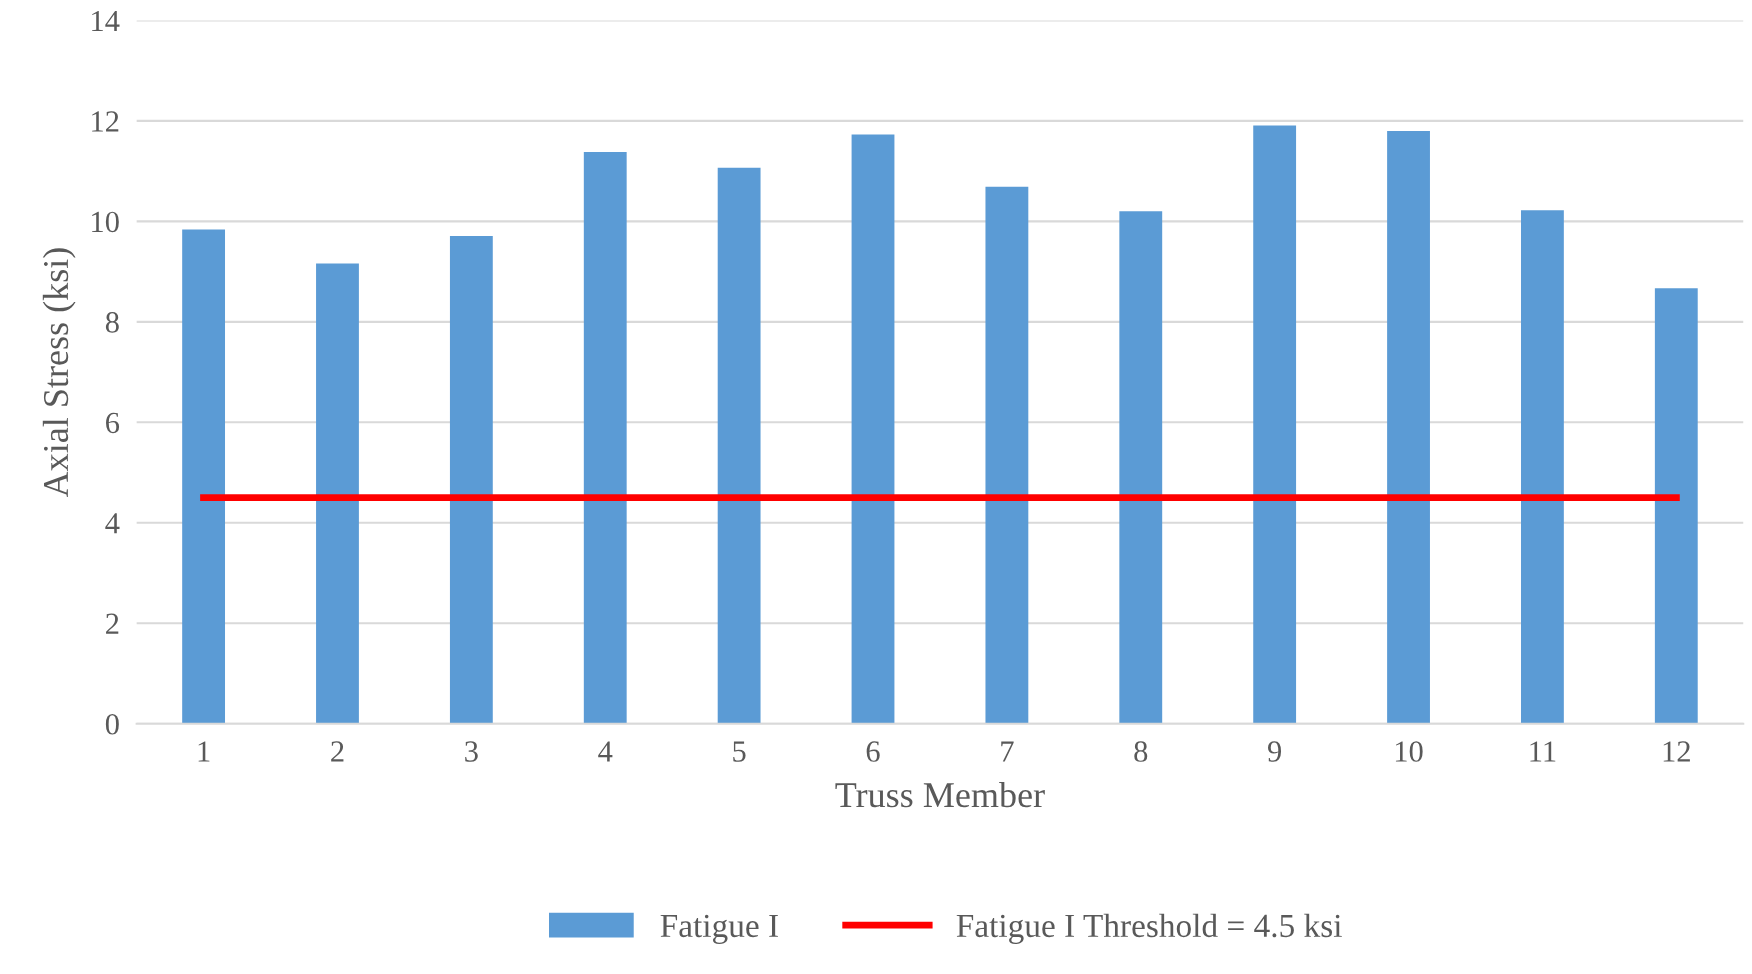 Image resolution: width=1752 pixels, height=974 pixels. Describe the element at coordinates (940, 794) in the screenshot. I see `x-axis-title: Truss Member` at that location.